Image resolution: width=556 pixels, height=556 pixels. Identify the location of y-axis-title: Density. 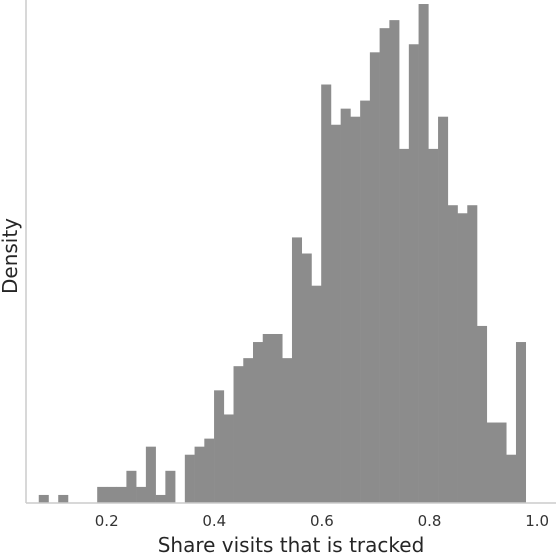
(11, 256).